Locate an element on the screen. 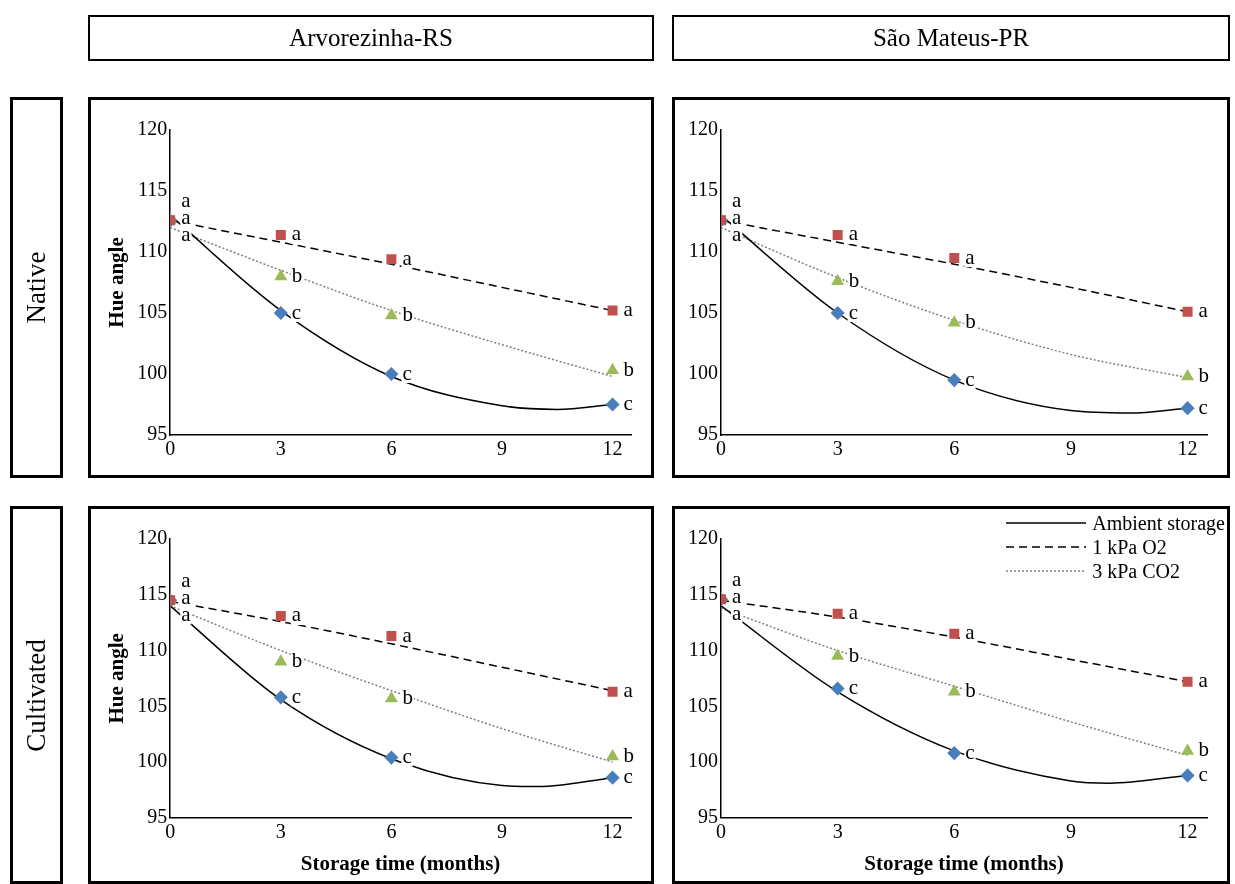  legend-label: 1 kPa O2 is located at coordinates (1129, 547).